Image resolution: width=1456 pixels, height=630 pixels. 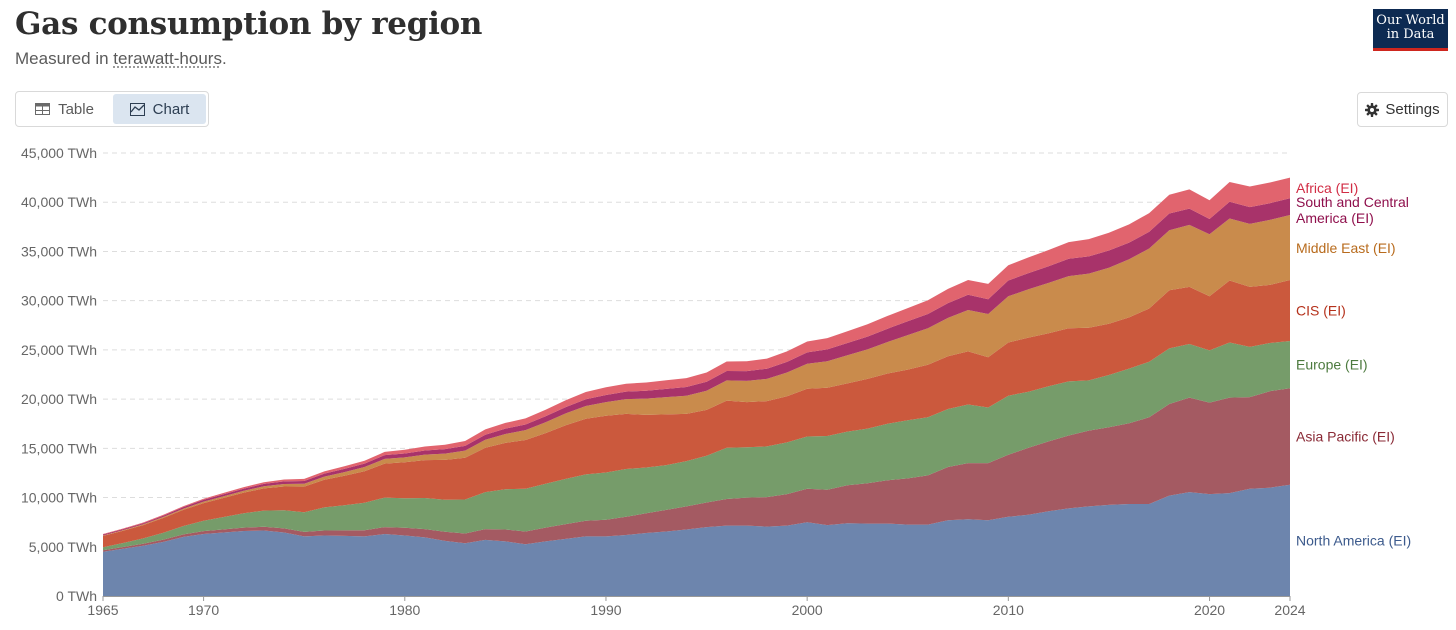 What do you see at coordinates (1410, 34) in the screenshot?
I see `logo-line-2: in Data` at bounding box center [1410, 34].